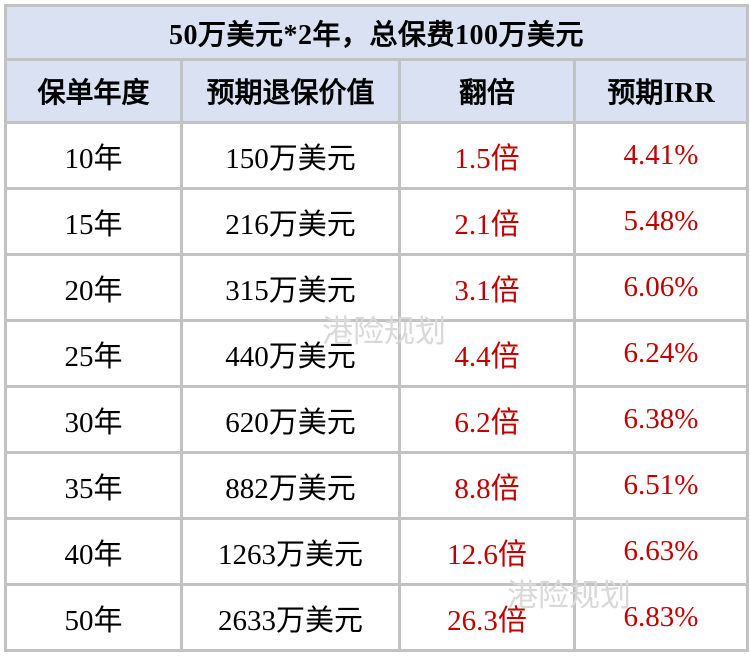  Describe the element at coordinates (93, 353) in the screenshot. I see `table-cell: 25年` at that location.